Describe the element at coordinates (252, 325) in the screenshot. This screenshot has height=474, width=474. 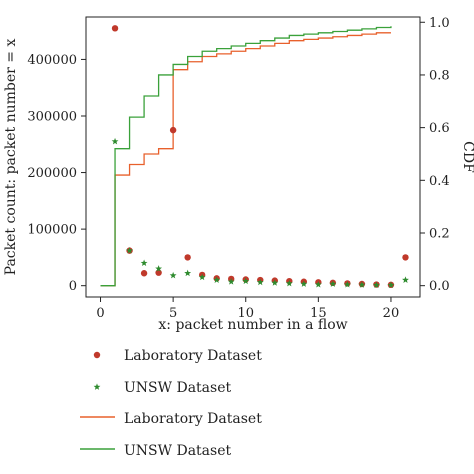
I see `x-axis-title: x: packet number in a flow` at that location.